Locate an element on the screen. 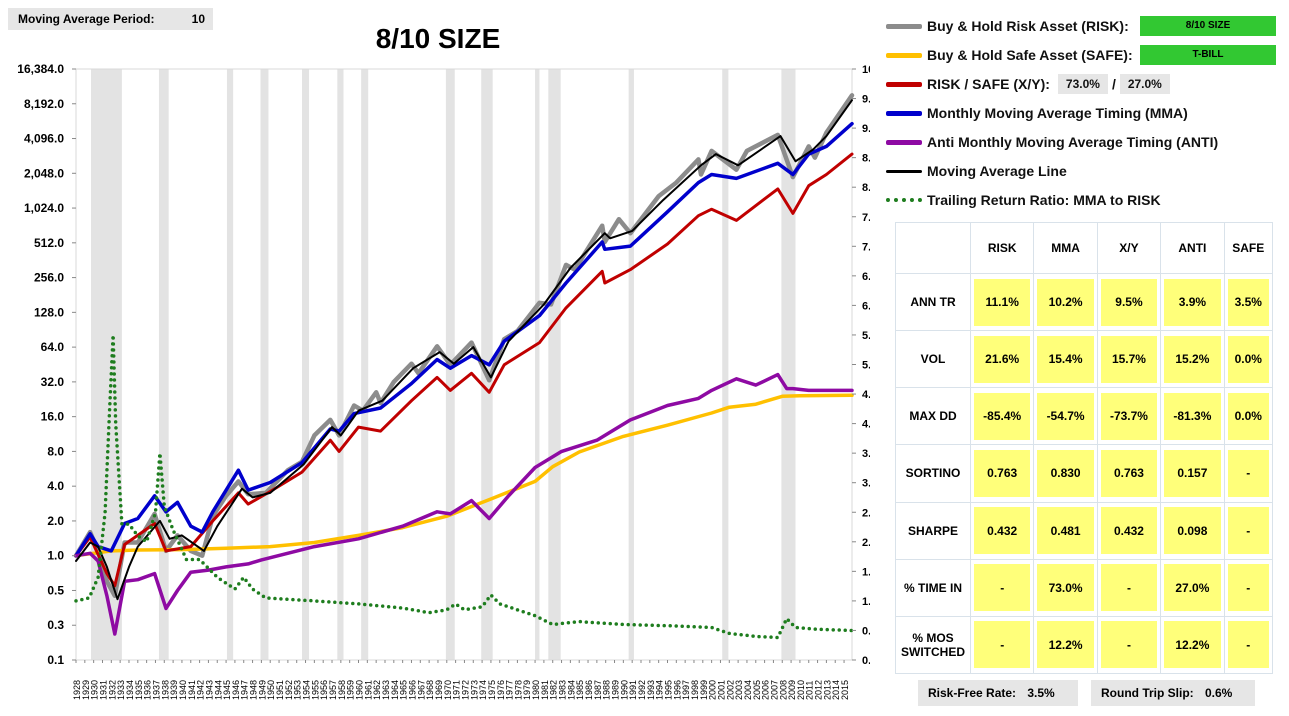  stats-row: SHARPE 0.432 0.481 0.432 0.098- is located at coordinates (1084, 530).